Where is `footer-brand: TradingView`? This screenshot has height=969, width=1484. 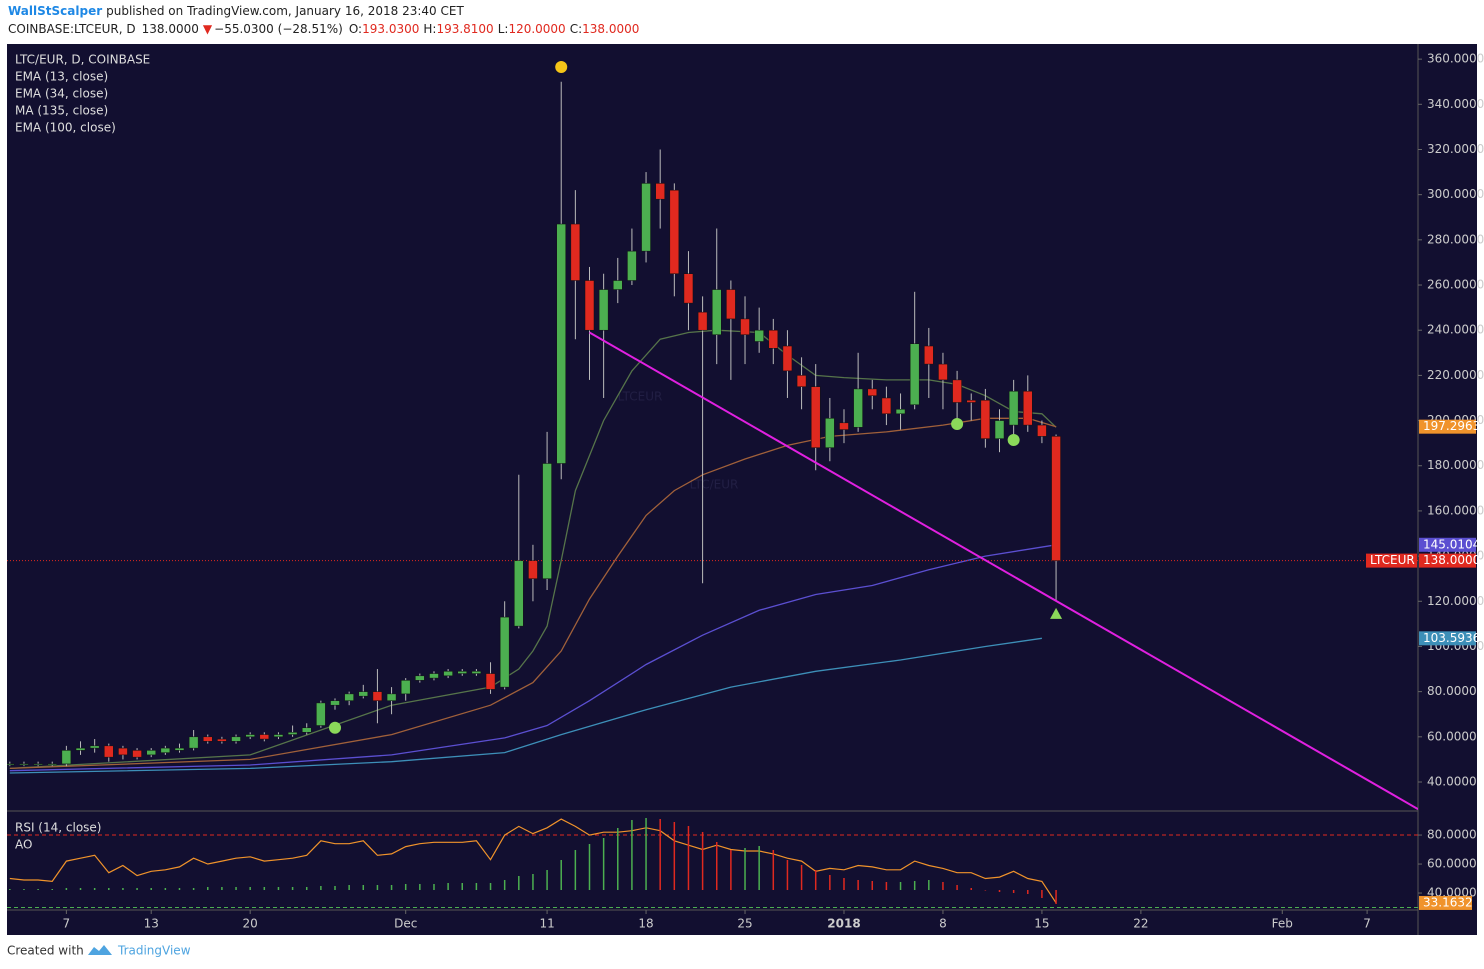
footer-brand: TradingView is located at coordinates (154, 951).